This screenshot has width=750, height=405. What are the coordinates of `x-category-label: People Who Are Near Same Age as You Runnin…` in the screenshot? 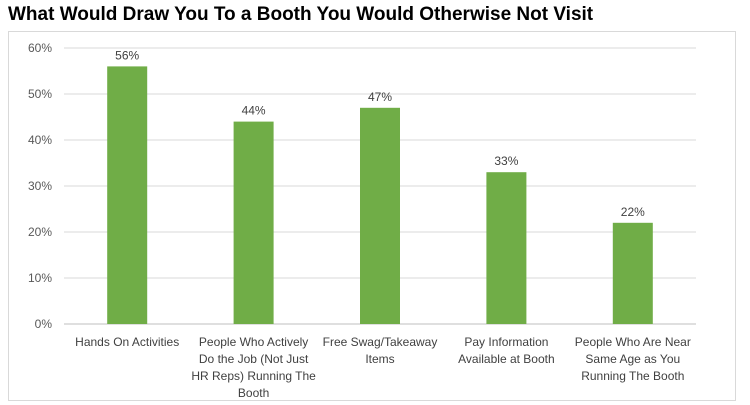 It's located at (633, 359).